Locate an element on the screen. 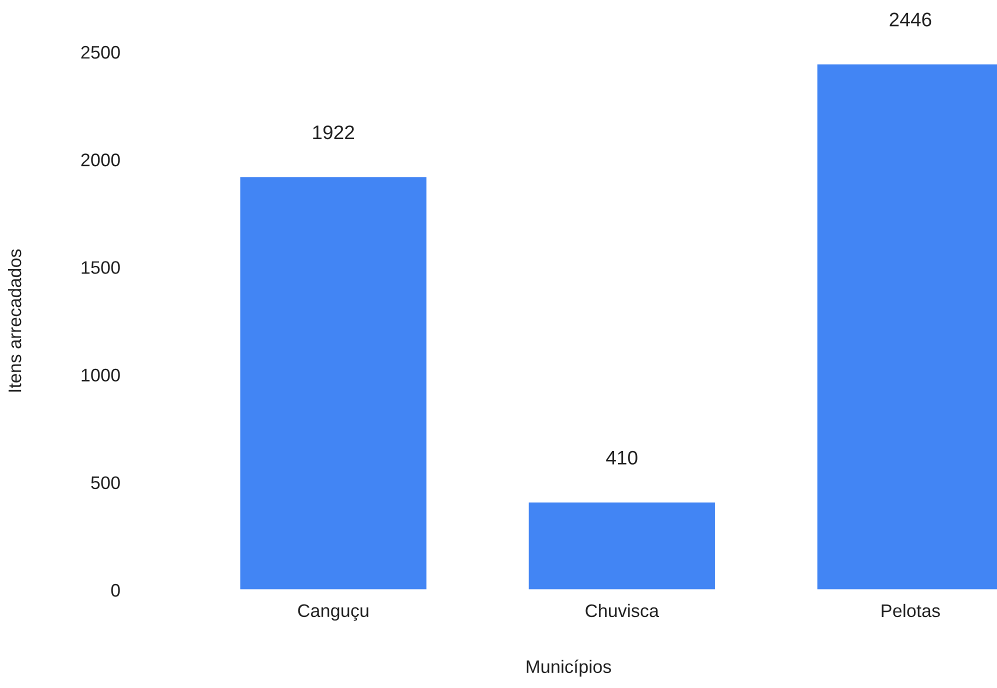 The height and width of the screenshot is (688, 997). data-label: 1922 is located at coordinates (333, 132).